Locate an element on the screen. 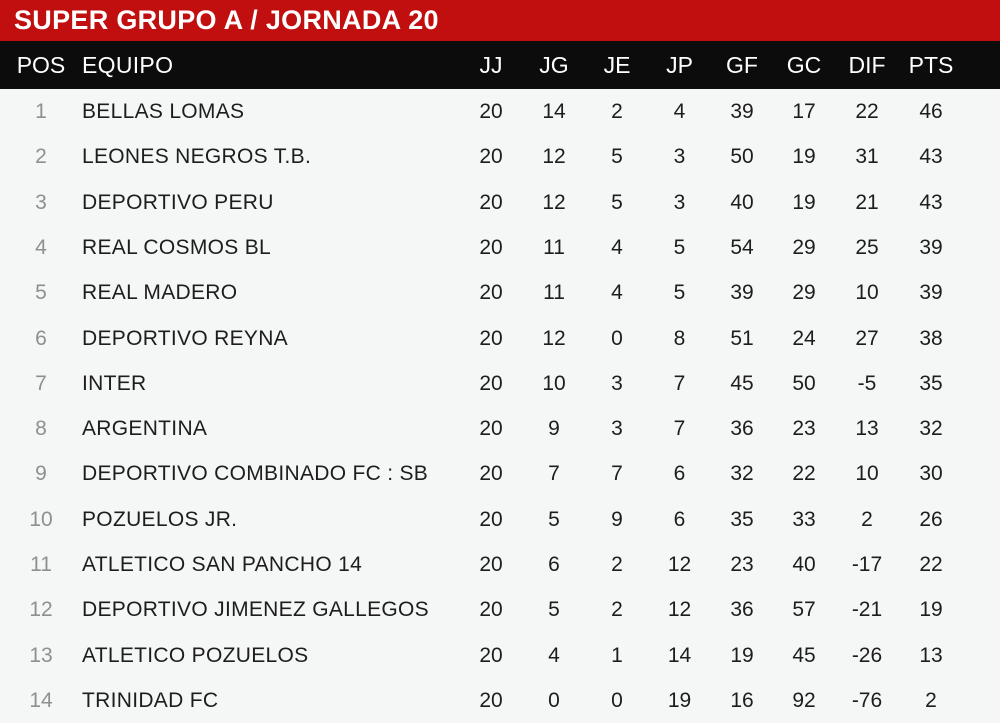 The width and height of the screenshot is (1000, 723). dif-cell: -21 is located at coordinates (867, 610).